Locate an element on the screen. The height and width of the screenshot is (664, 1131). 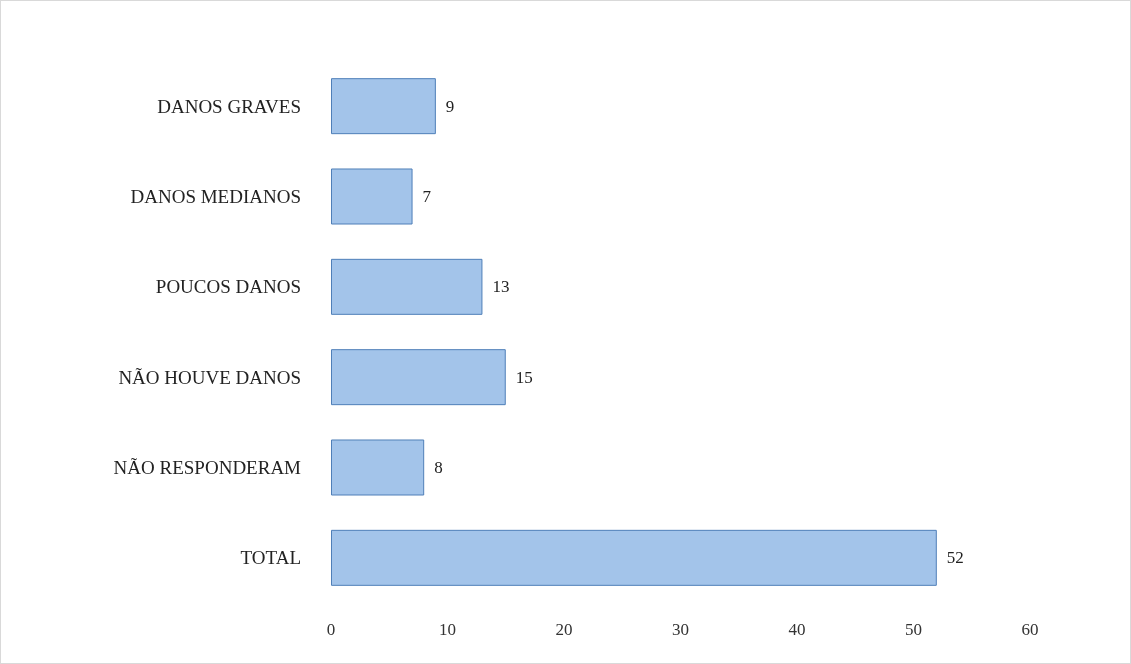
x-tick-label: 40 is located at coordinates (797, 629).